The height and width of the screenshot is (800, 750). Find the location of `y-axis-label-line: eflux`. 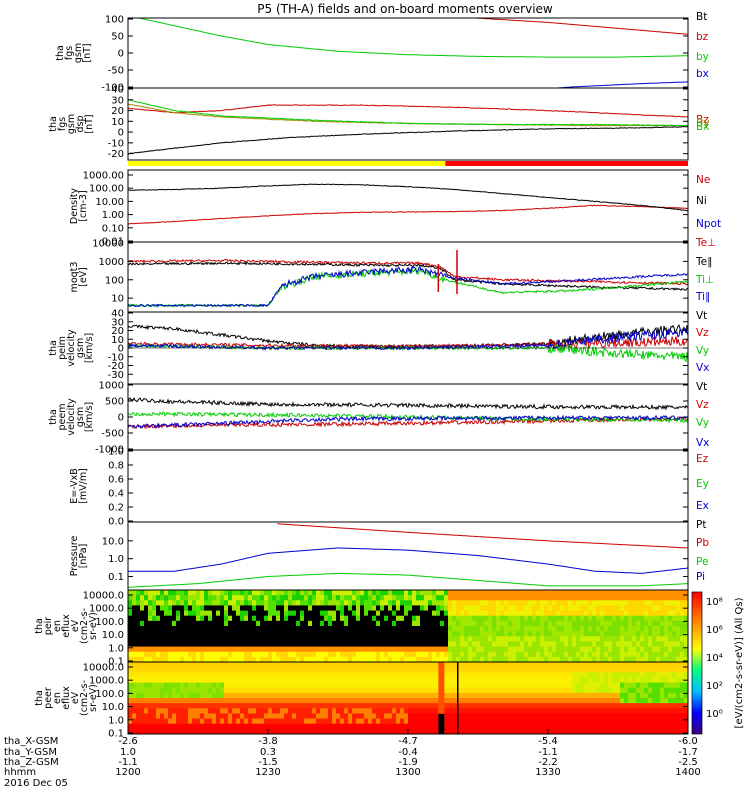

y-axis-label-line: eflux is located at coordinates (66, 626).